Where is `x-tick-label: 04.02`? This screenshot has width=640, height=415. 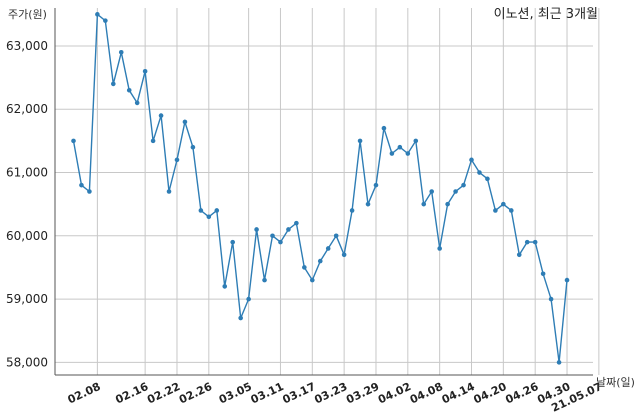
x-tick-label: 04.02 is located at coordinates (394, 393).